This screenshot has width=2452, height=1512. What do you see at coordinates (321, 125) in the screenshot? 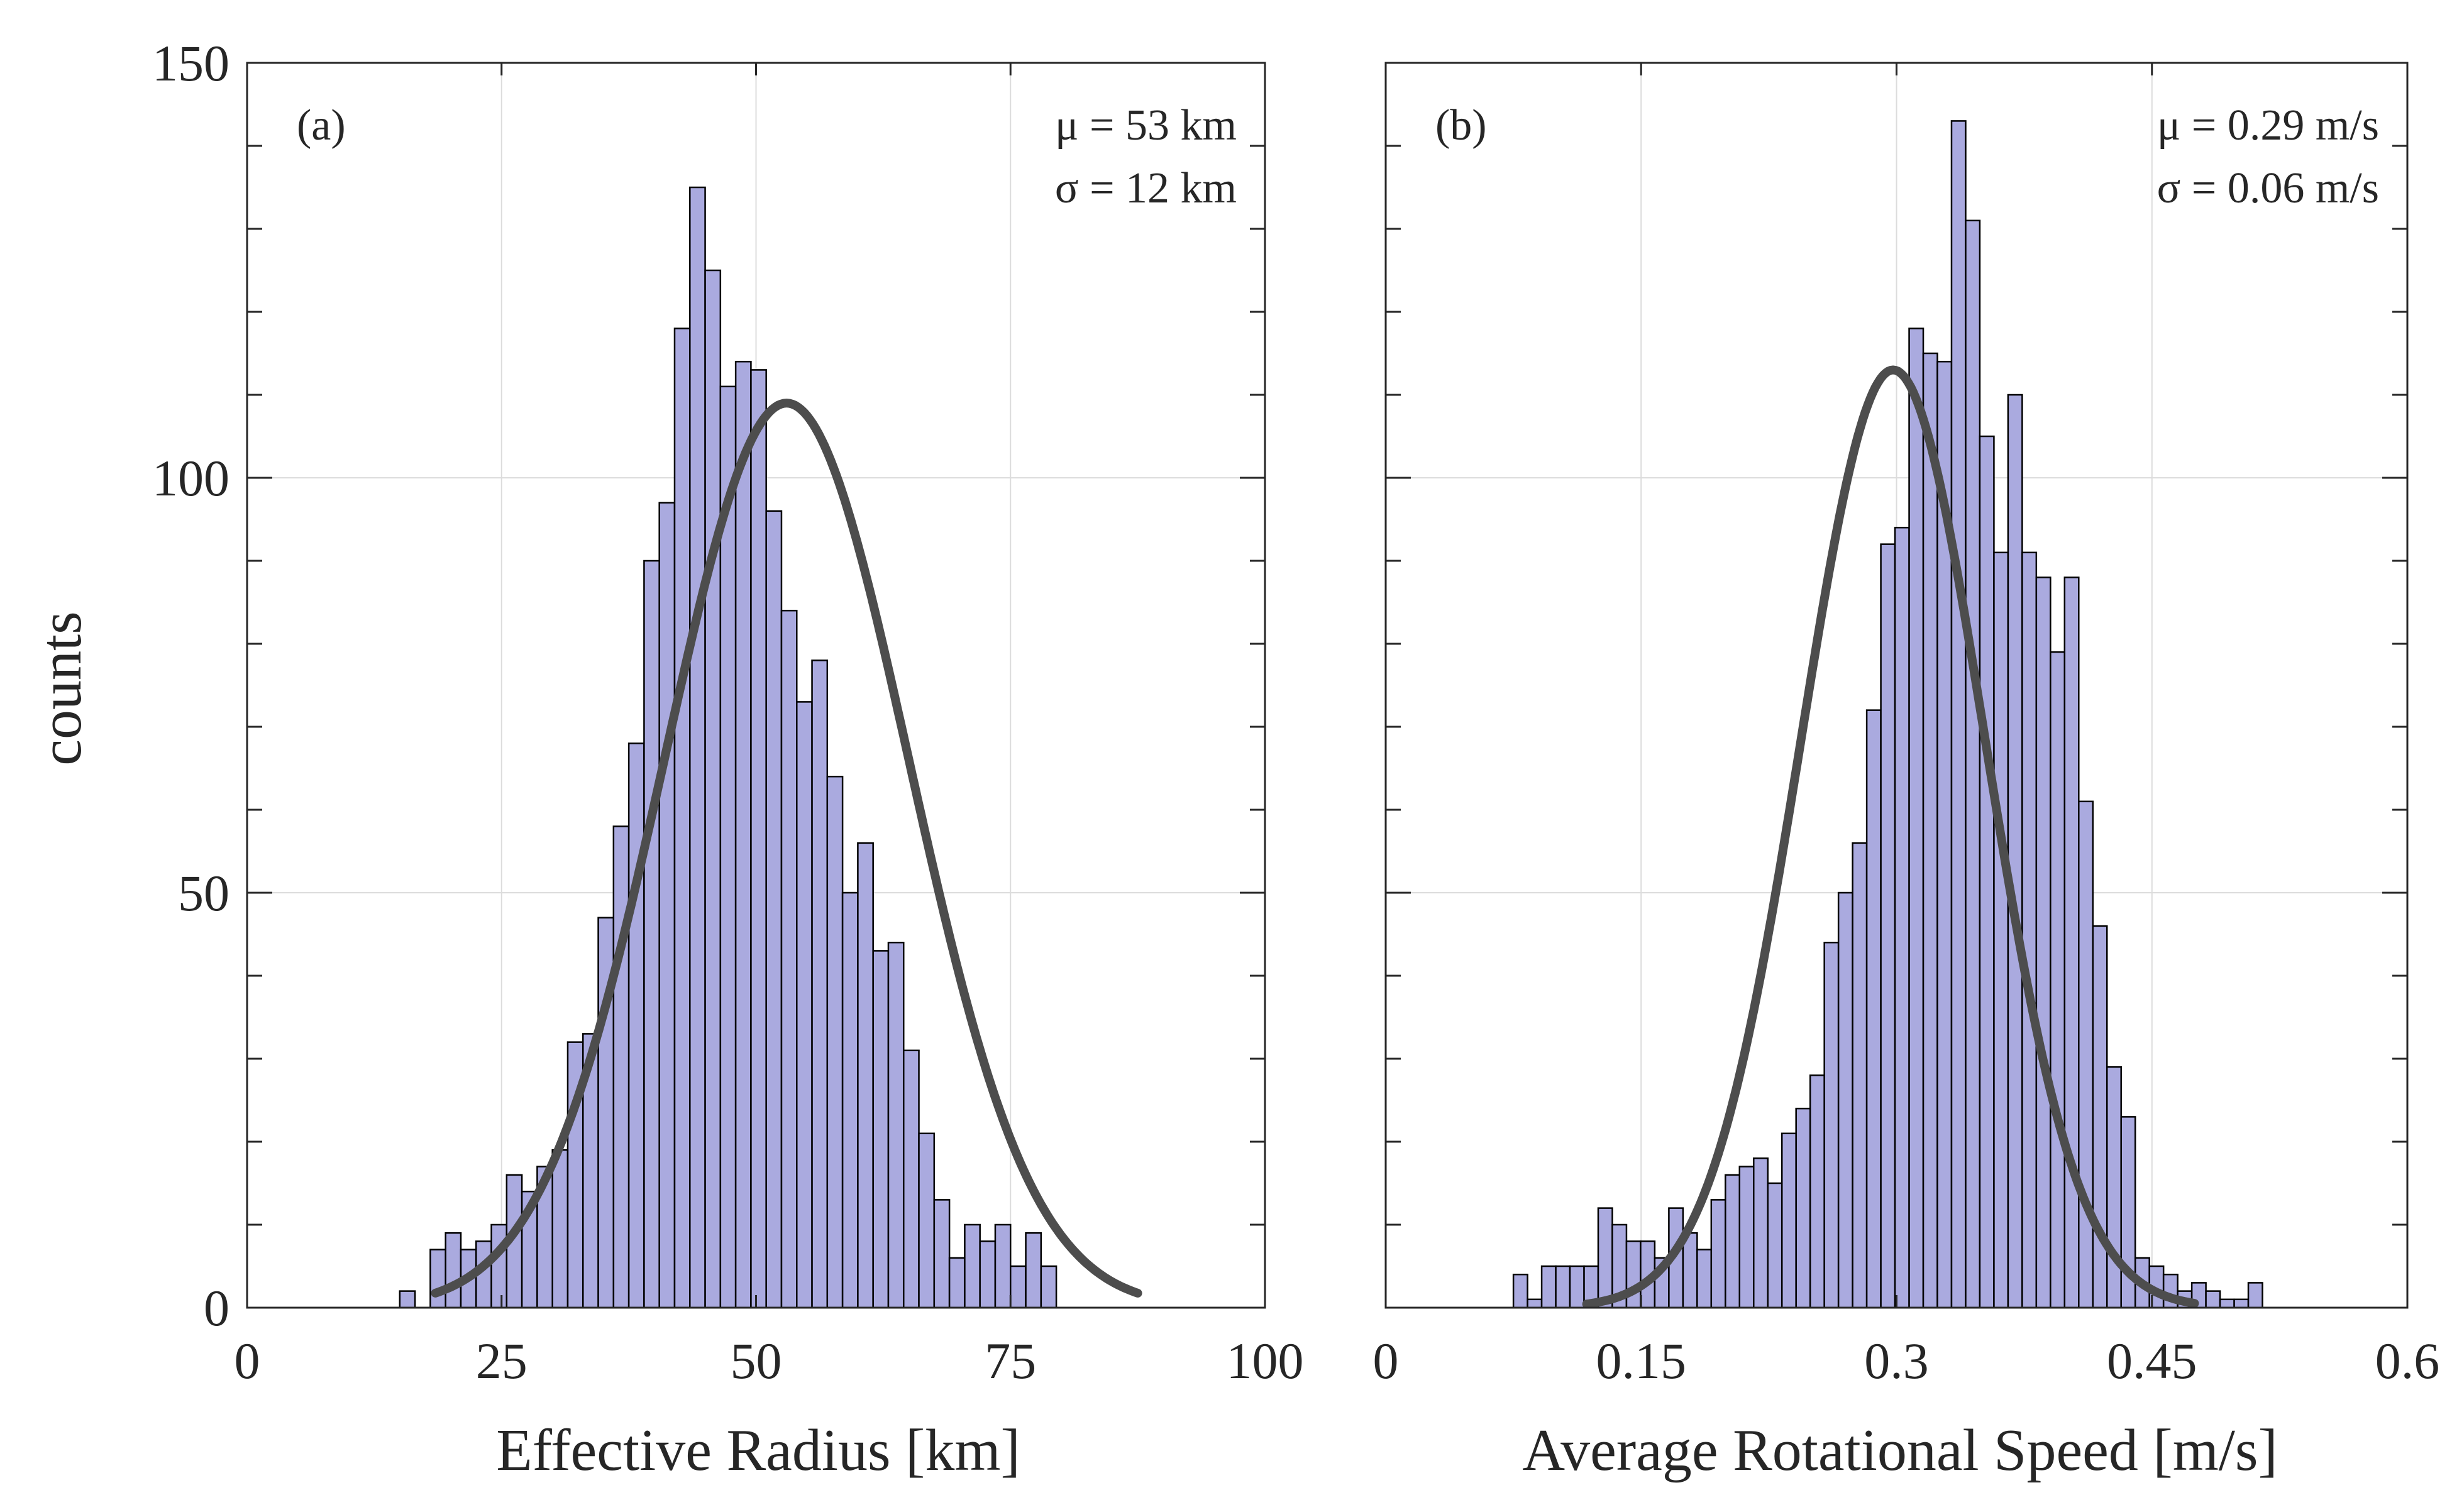
I see `panel-a-tag: (a)` at bounding box center [321, 125].